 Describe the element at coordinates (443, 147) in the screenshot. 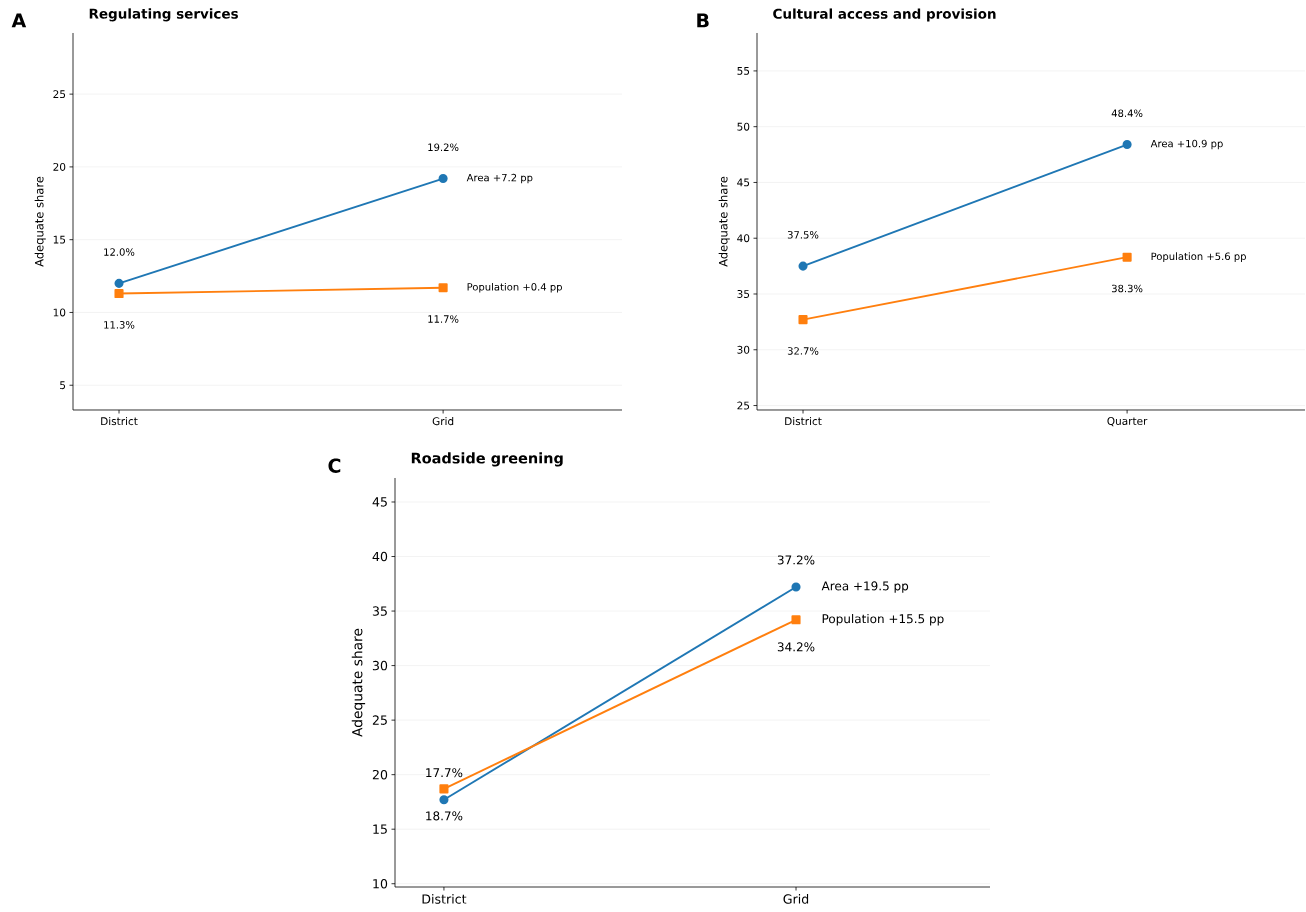

I see `data-label: 19.2%` at that location.